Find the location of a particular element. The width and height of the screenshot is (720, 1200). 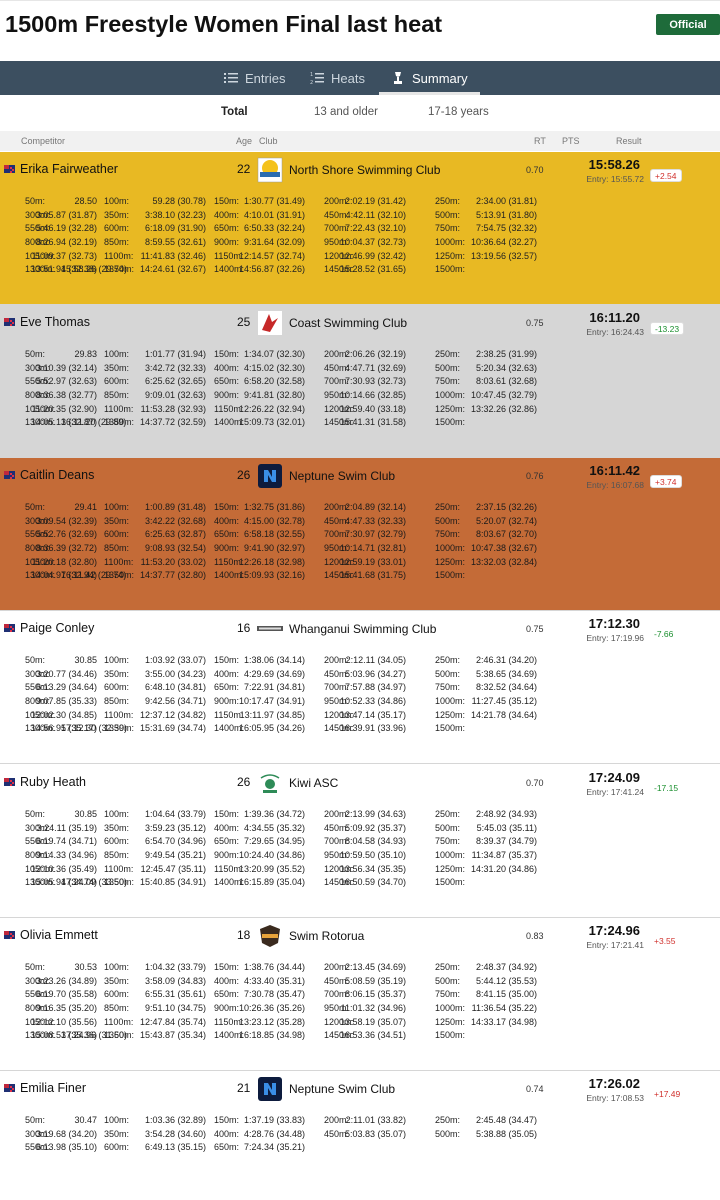

split-label: 1250m: is located at coordinates (450, 1021).